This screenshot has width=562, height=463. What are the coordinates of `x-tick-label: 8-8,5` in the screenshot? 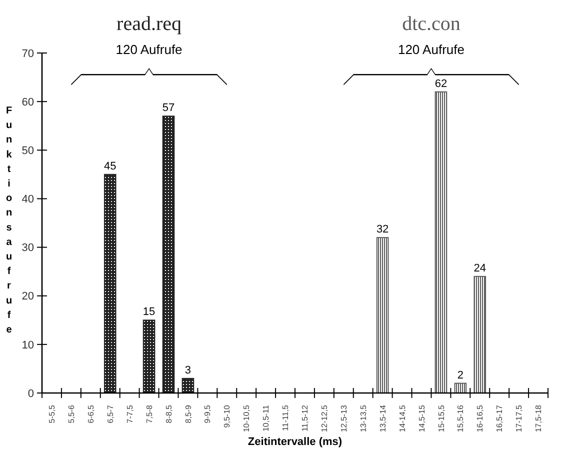 It's located at (169, 414).